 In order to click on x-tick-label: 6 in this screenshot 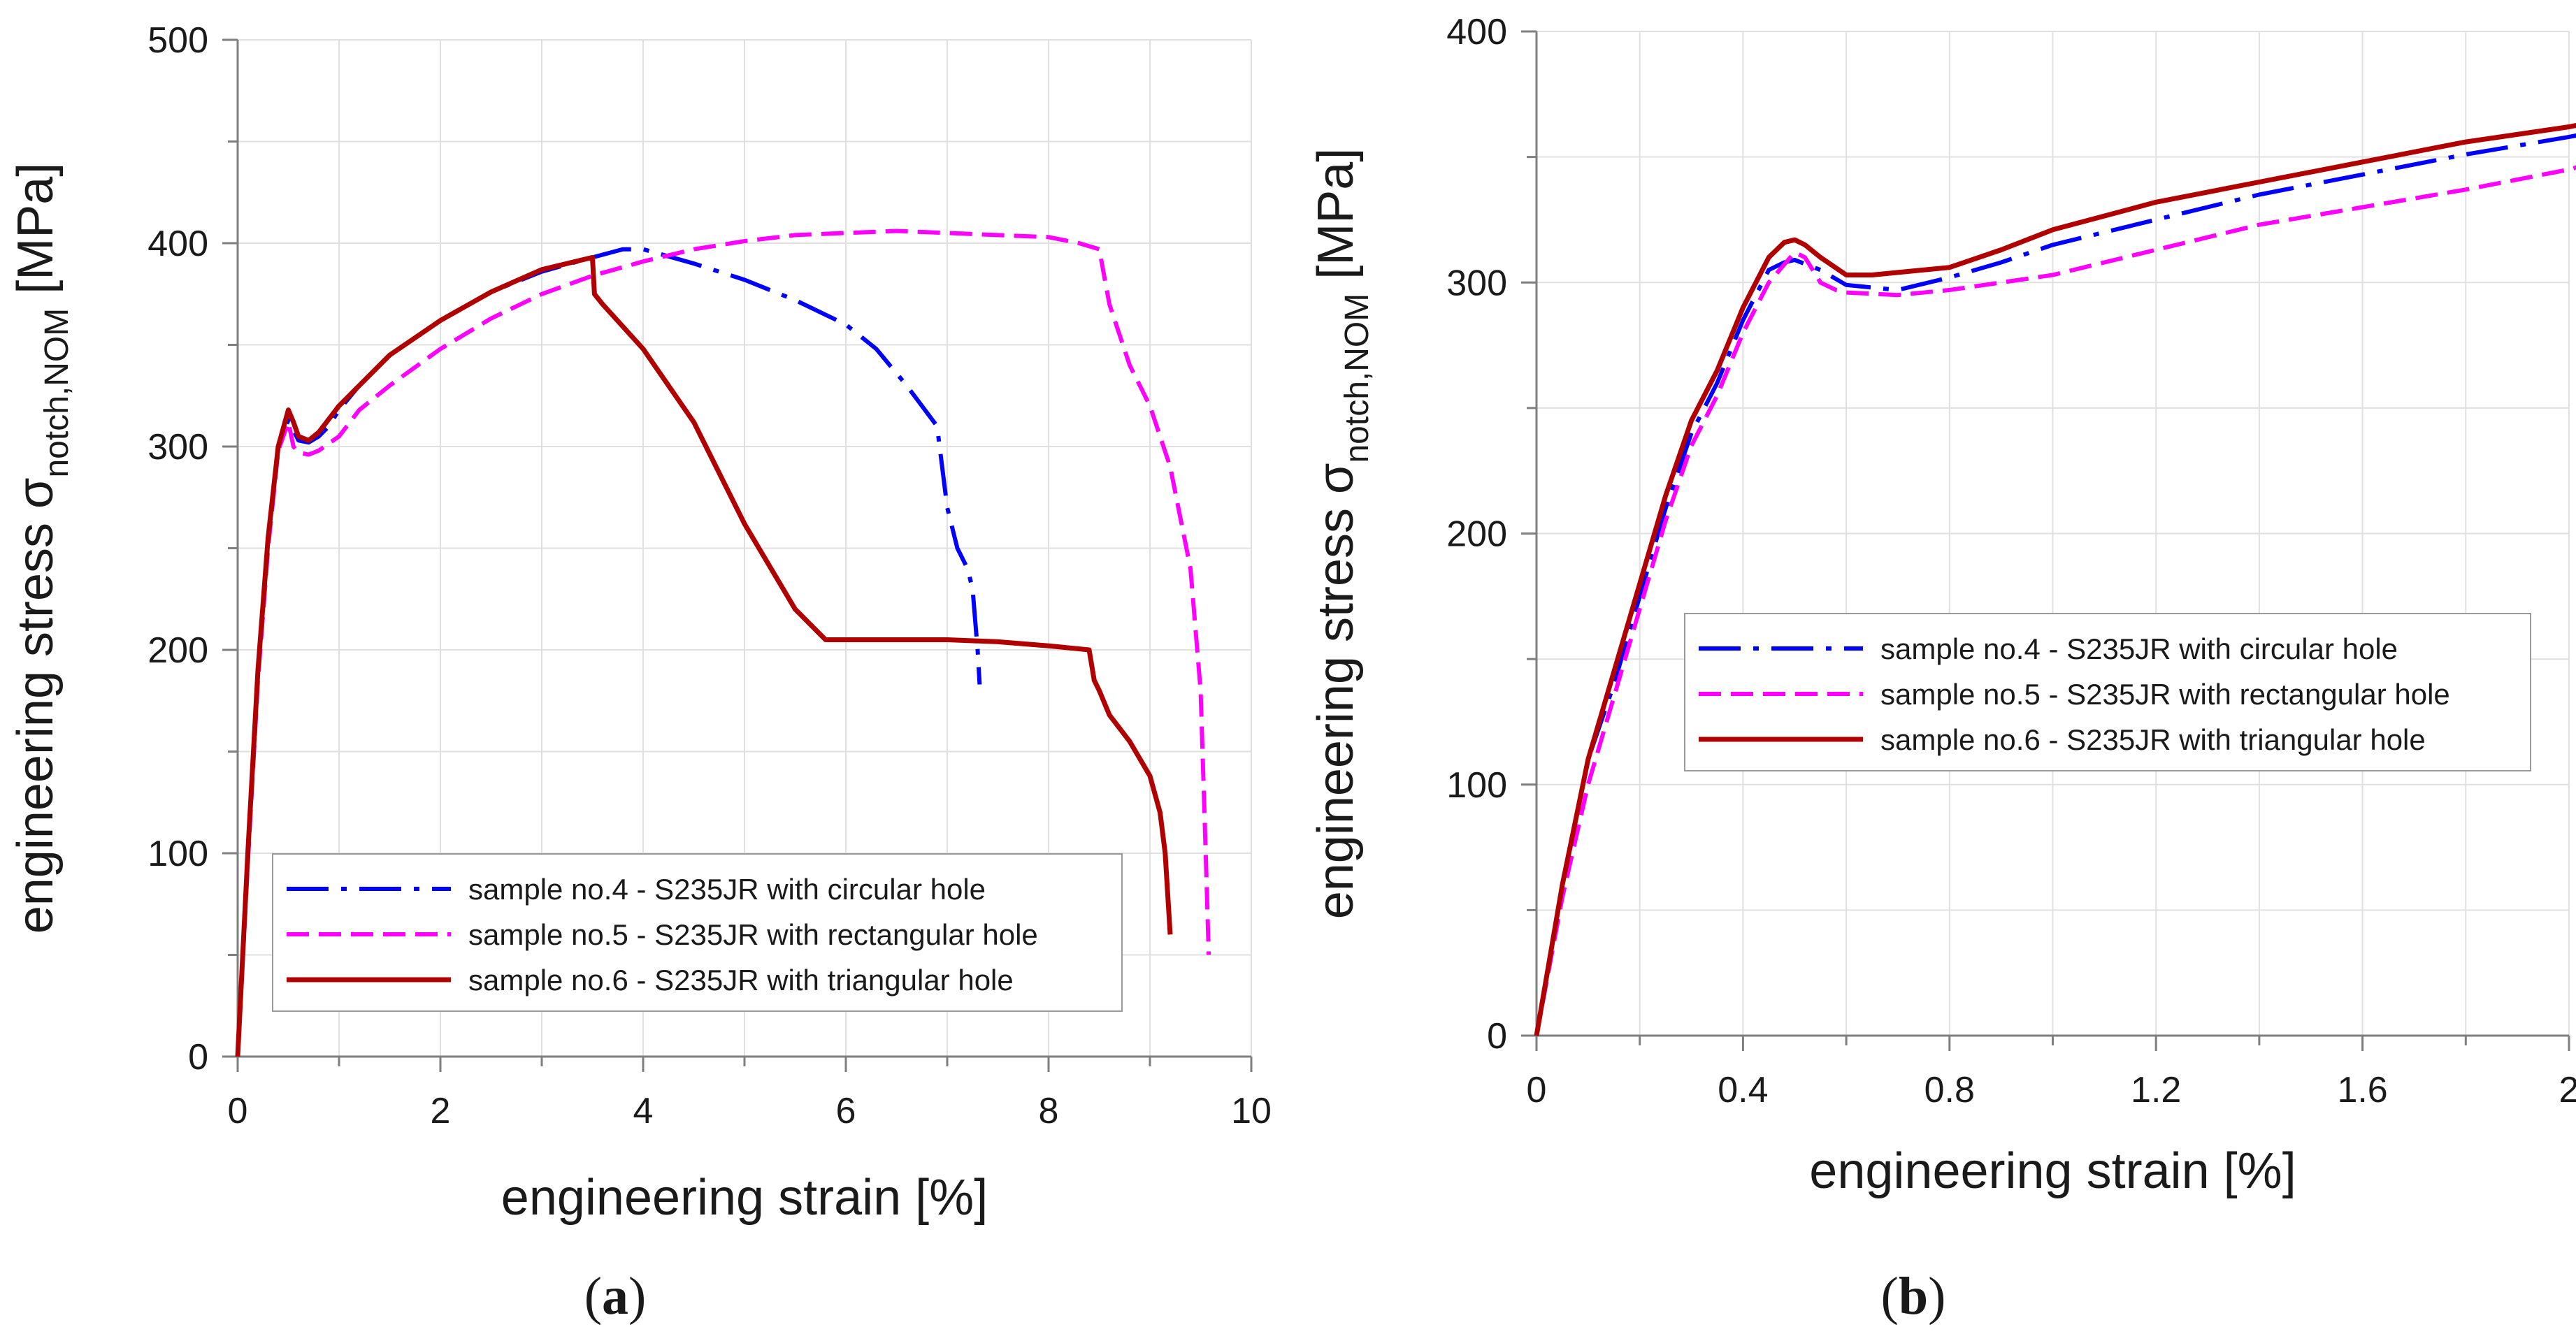, I will do `click(846, 1111)`.